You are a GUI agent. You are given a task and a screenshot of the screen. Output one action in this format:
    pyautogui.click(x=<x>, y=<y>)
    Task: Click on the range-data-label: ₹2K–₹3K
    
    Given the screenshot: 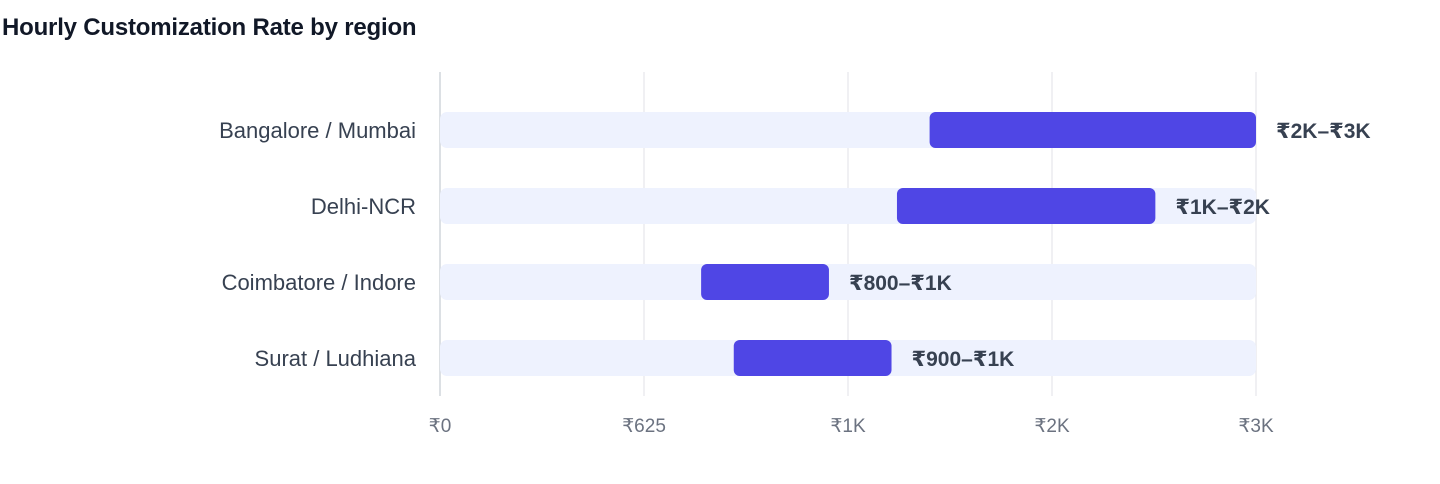 What is the action you would take?
    pyautogui.click(x=1323, y=131)
    